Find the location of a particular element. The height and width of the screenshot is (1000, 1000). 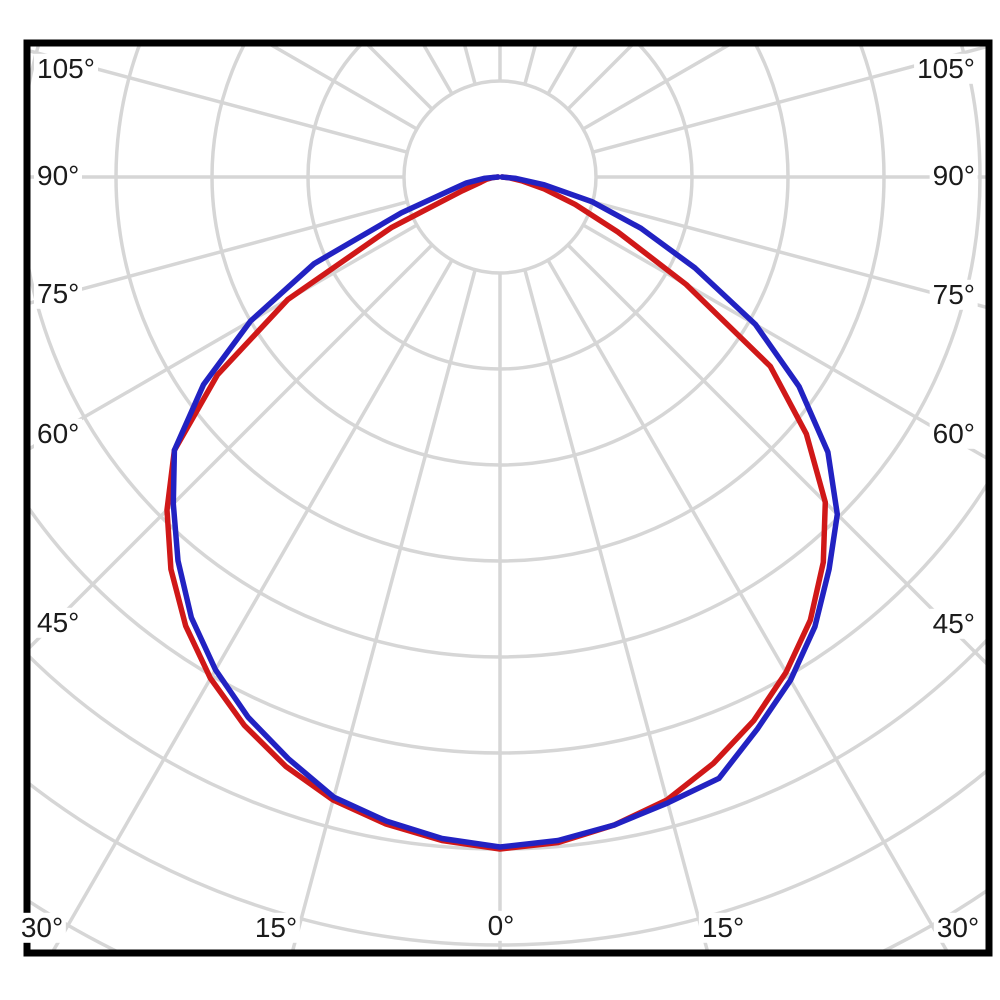

grid-spoke-285deg is located at coordinates (215, 253).